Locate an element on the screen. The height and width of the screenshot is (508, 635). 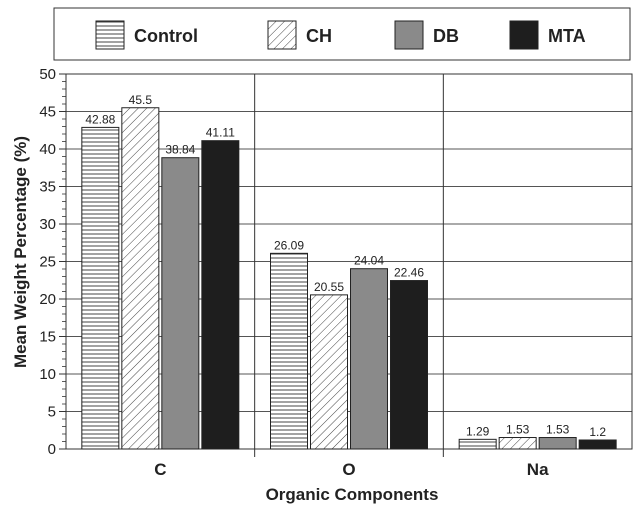
data-label-mta-na: 1.2 is located at coordinates (597, 432).